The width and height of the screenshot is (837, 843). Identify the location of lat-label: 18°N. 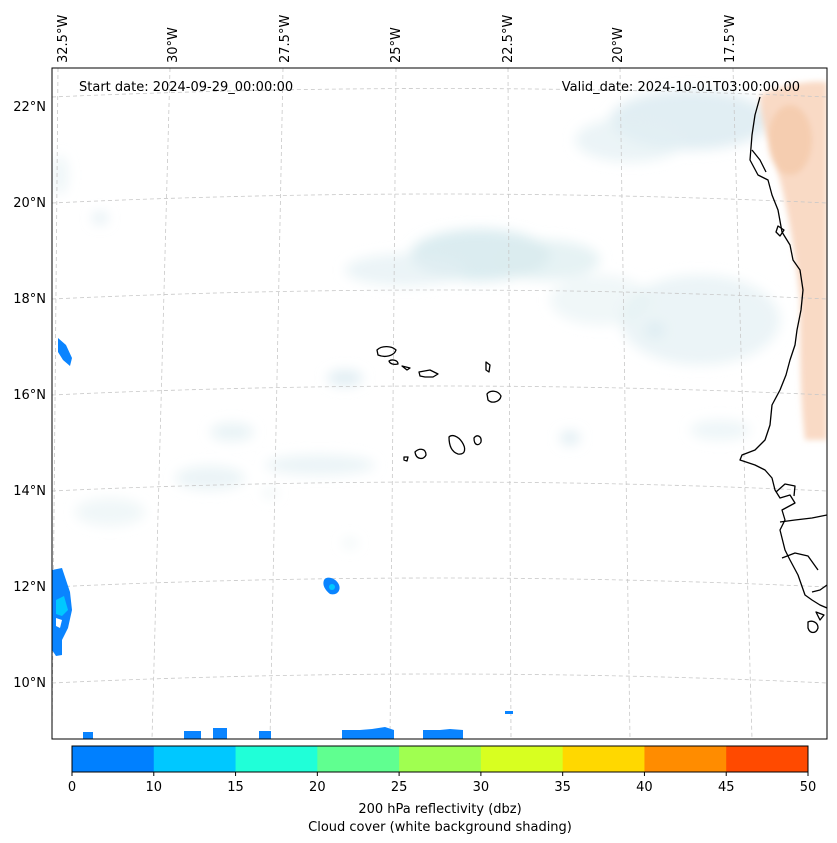
(29, 299).